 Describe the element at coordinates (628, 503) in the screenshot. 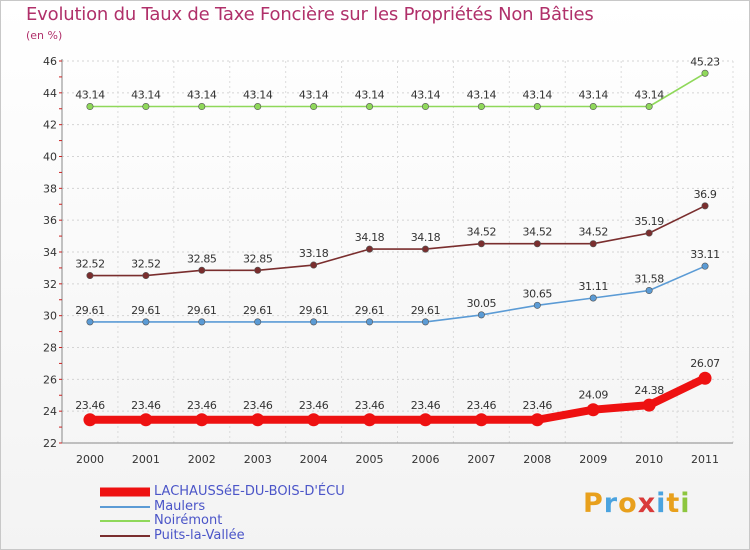

I see `logo-letter: o` at that location.